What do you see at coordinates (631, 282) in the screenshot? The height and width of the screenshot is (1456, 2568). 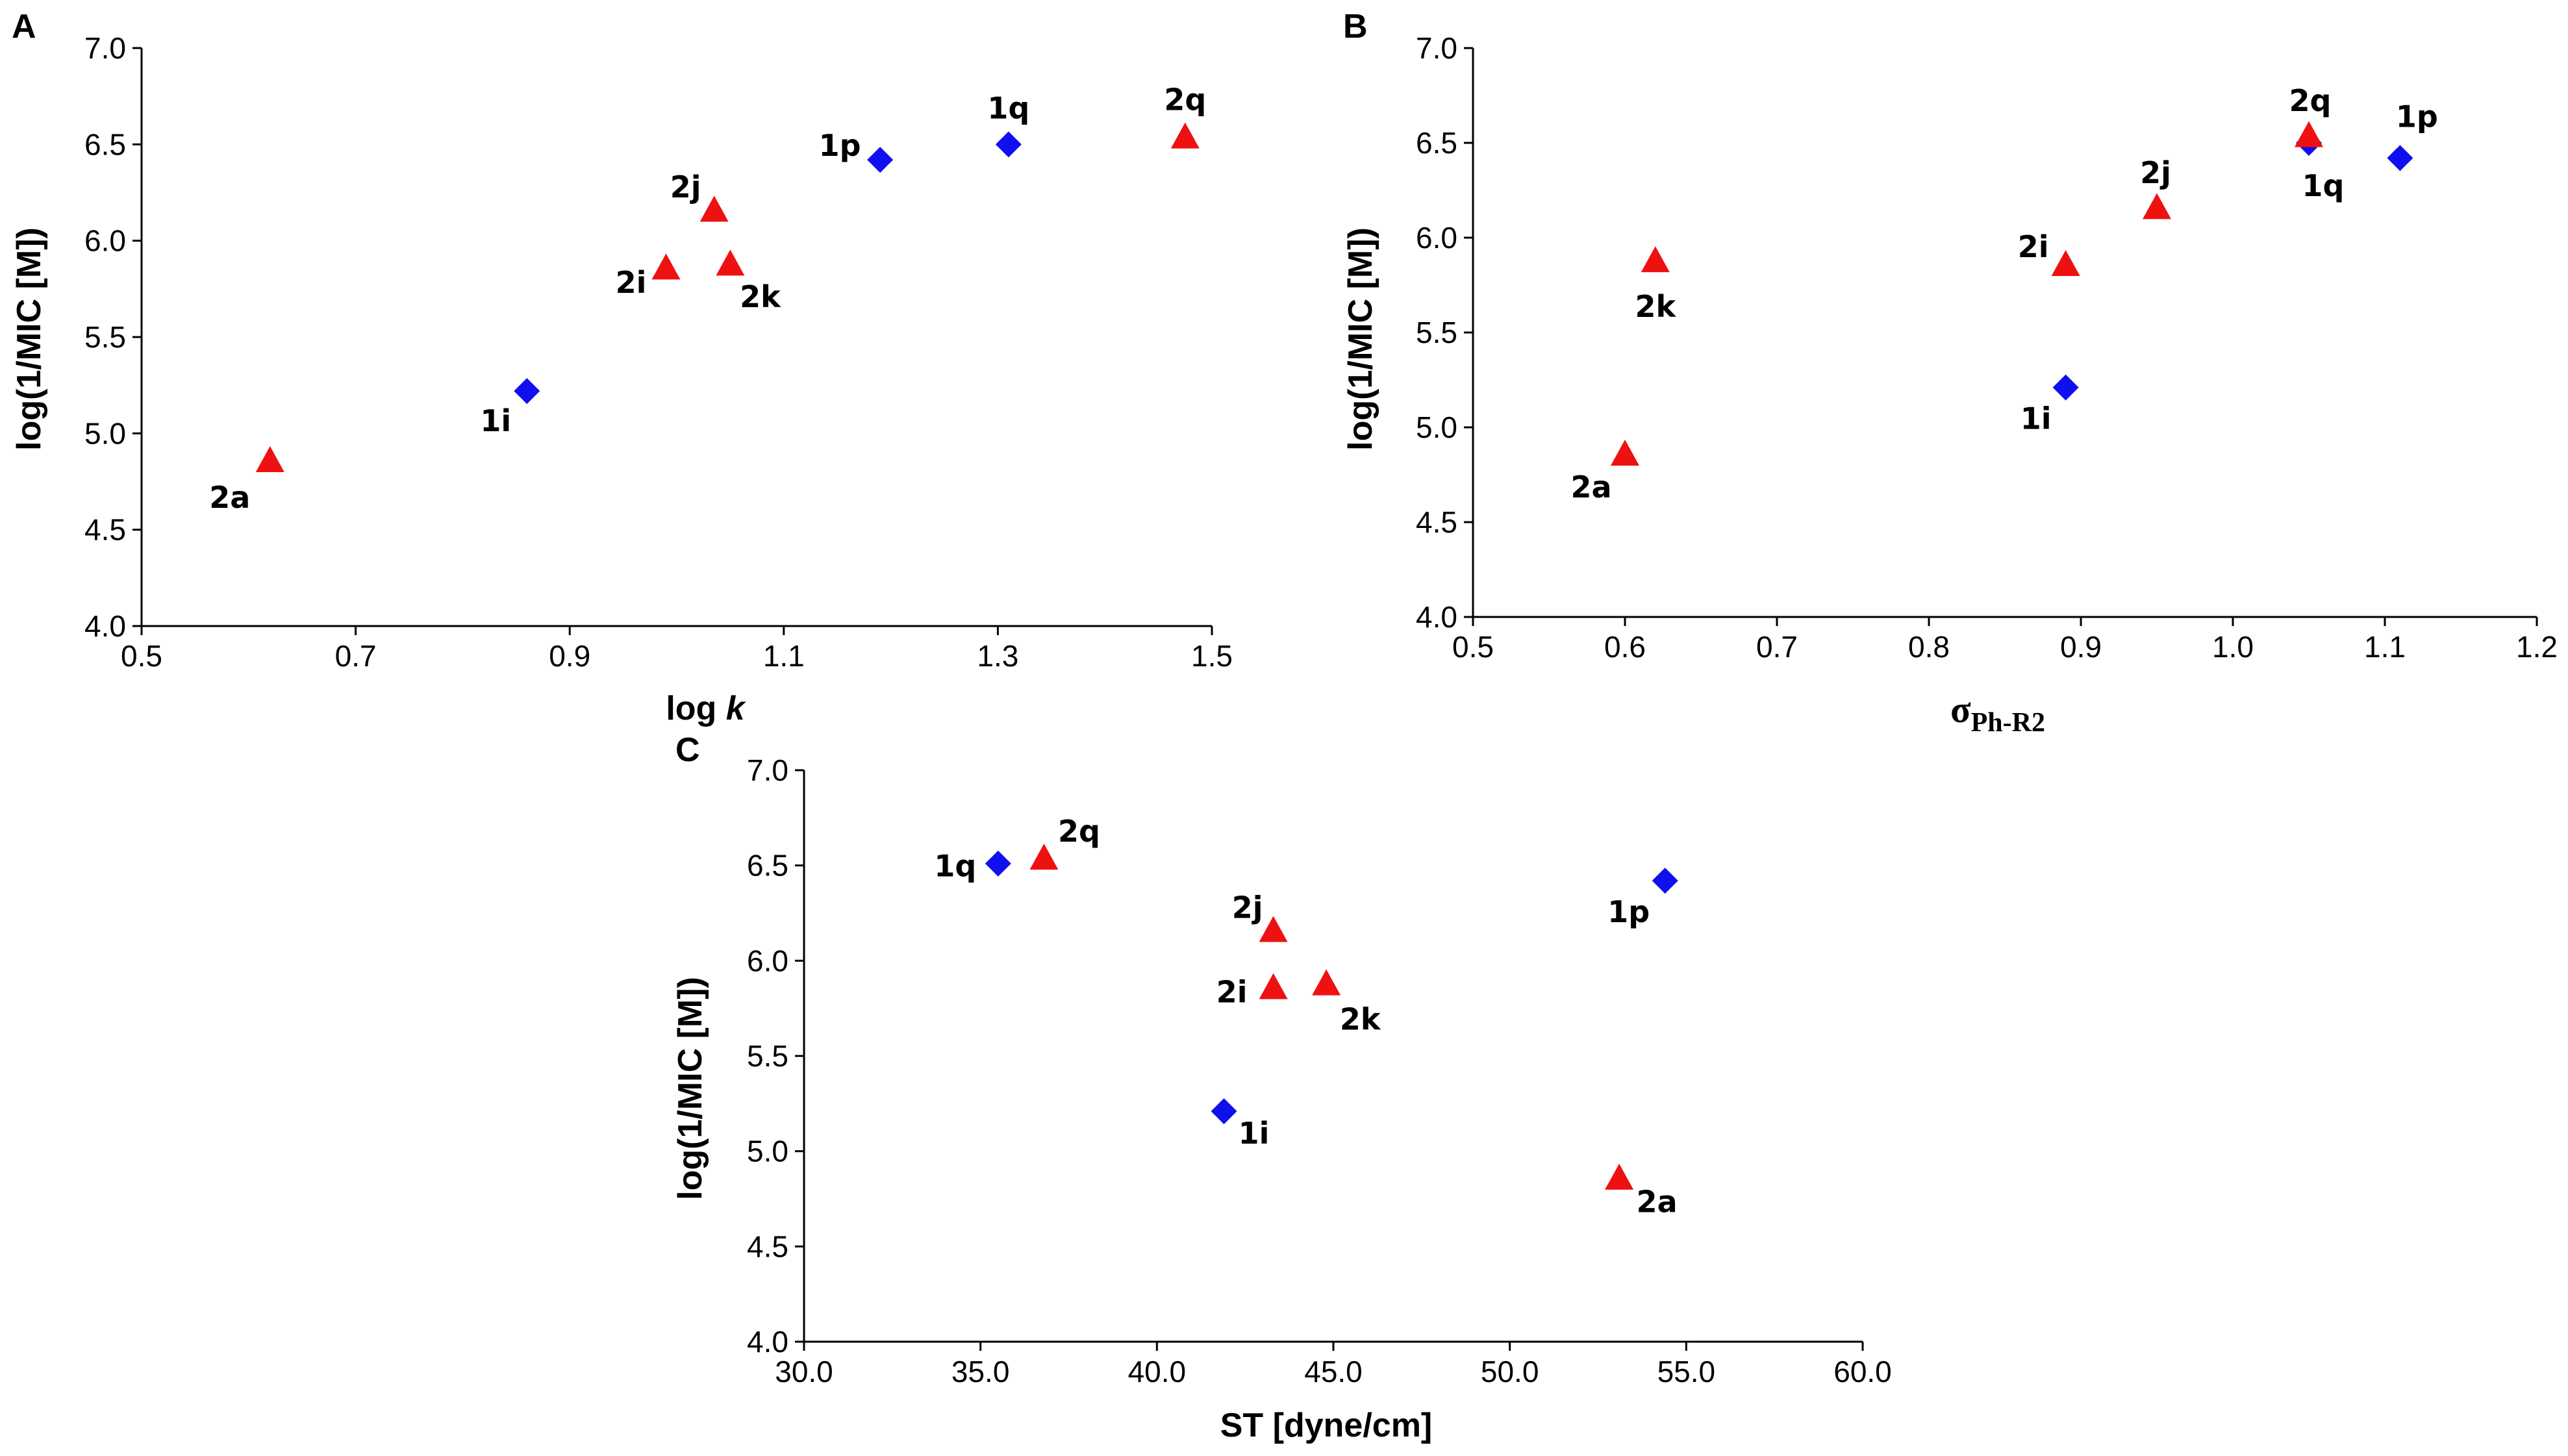 I see `point-label-a-2i: 2i` at bounding box center [631, 282].